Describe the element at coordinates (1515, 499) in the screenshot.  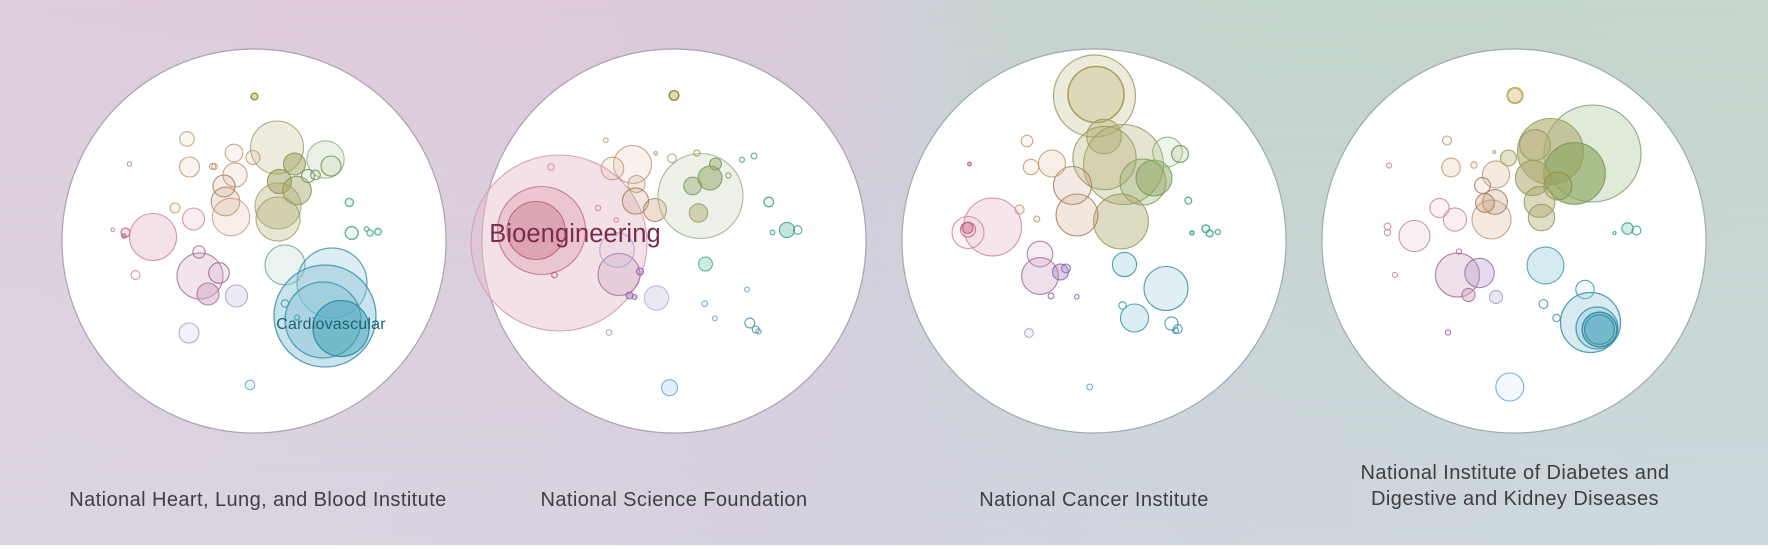
I see `svg-text: Digestive and Kidney Diseases` at that location.